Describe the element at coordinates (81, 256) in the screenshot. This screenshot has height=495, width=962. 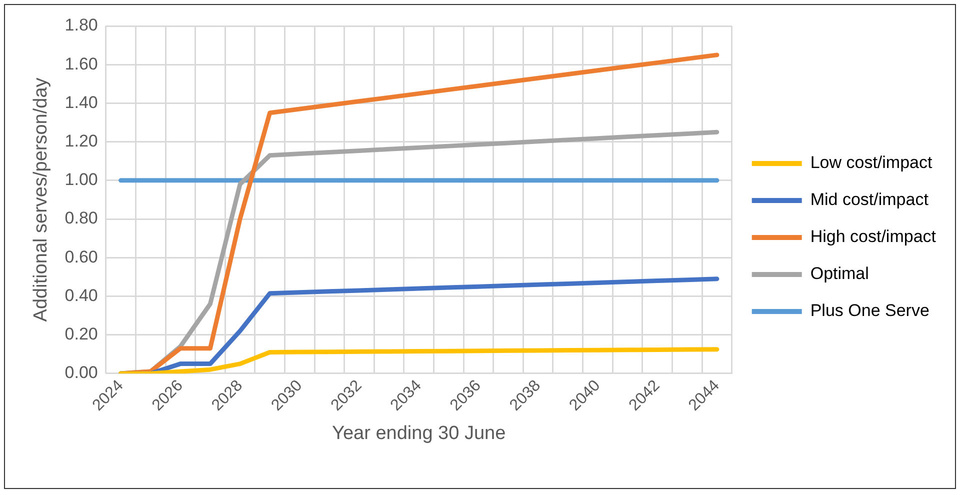
I see `y-tick-label: 0.60` at that location.